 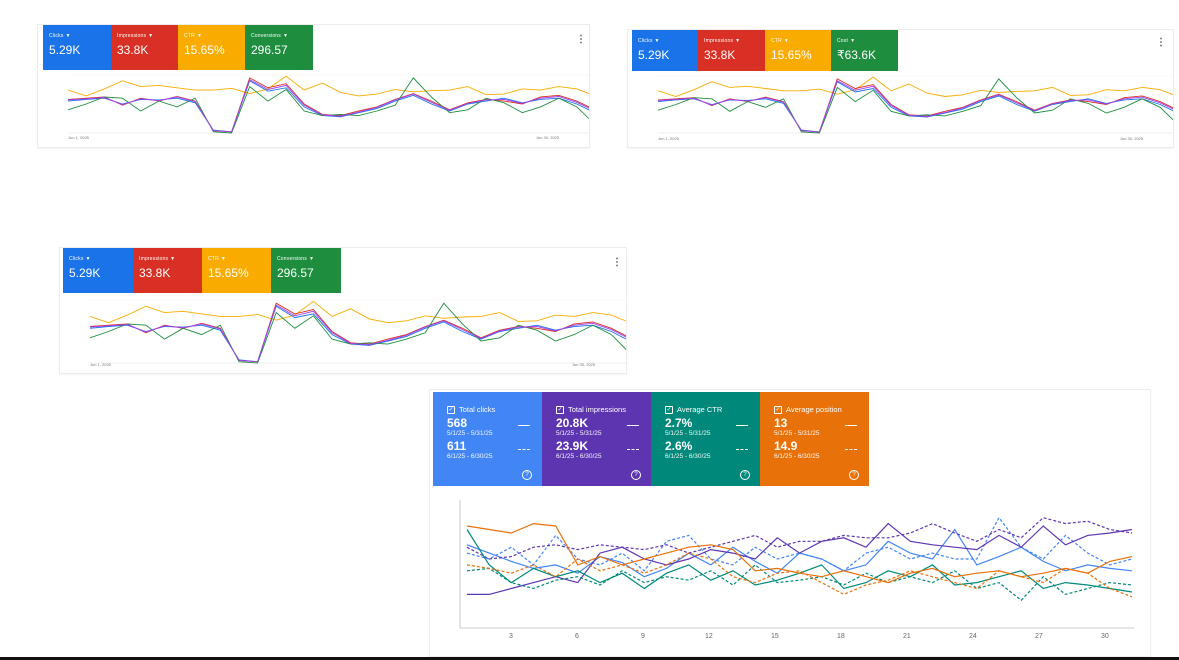 What do you see at coordinates (679, 446) in the screenshot?
I see `previous-value: 2.6%` at bounding box center [679, 446].